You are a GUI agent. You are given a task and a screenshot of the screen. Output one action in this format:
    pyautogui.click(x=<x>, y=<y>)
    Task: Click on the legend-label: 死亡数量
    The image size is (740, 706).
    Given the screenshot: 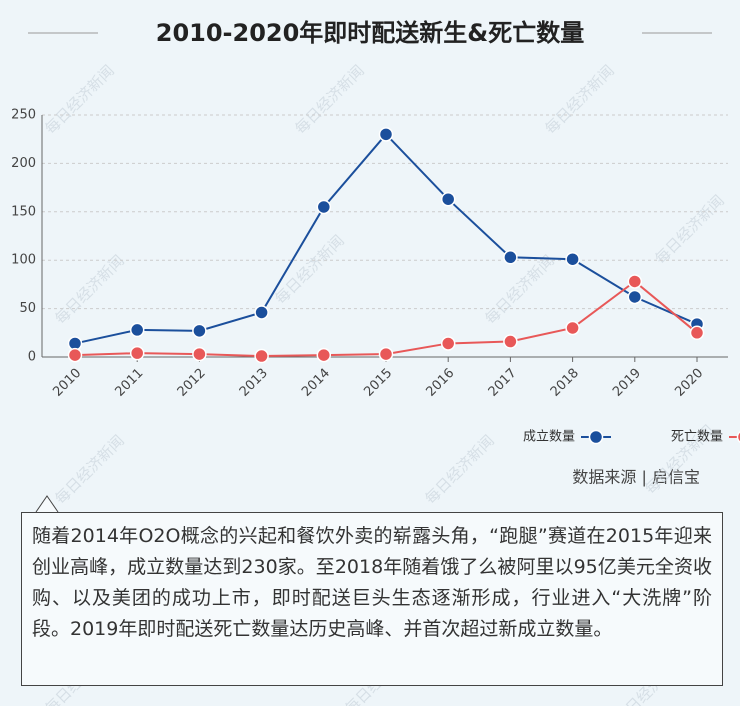 What is the action you would take?
    pyautogui.click(x=697, y=437)
    